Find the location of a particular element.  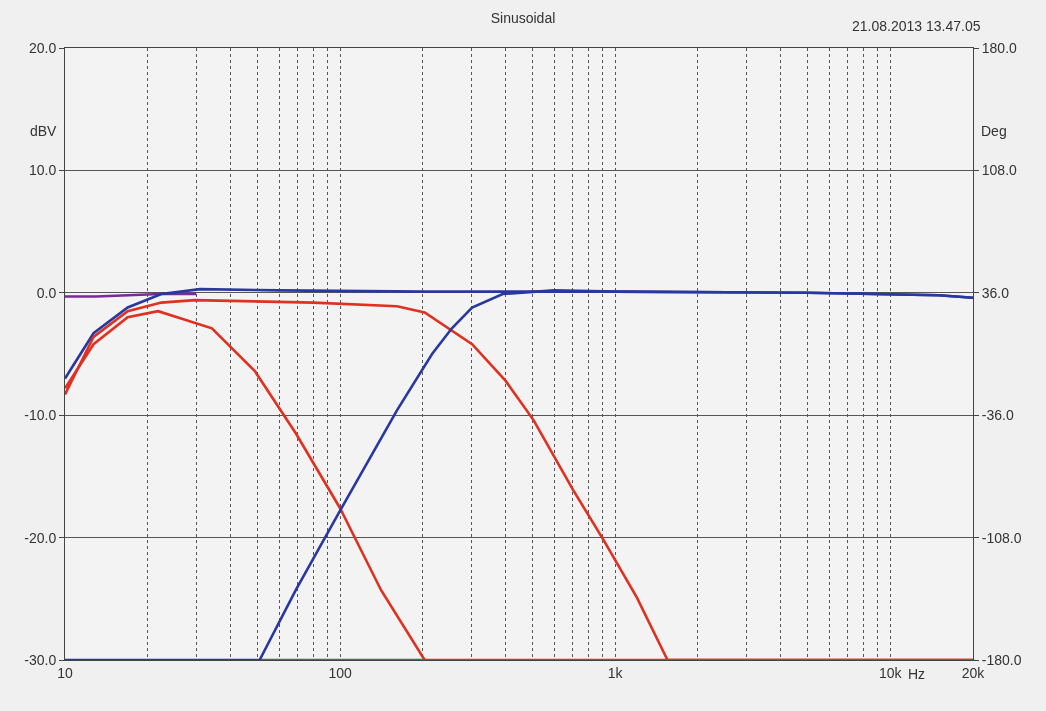

y2-tick-label: 180.0 is located at coordinates (999, 47).